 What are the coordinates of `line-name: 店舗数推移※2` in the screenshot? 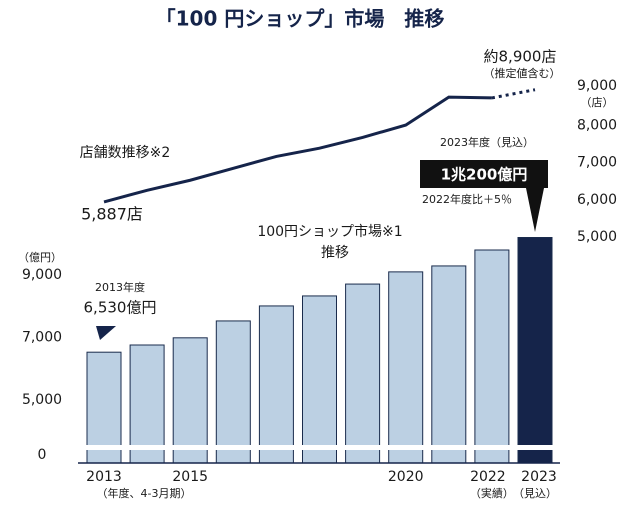 It's located at (125, 153).